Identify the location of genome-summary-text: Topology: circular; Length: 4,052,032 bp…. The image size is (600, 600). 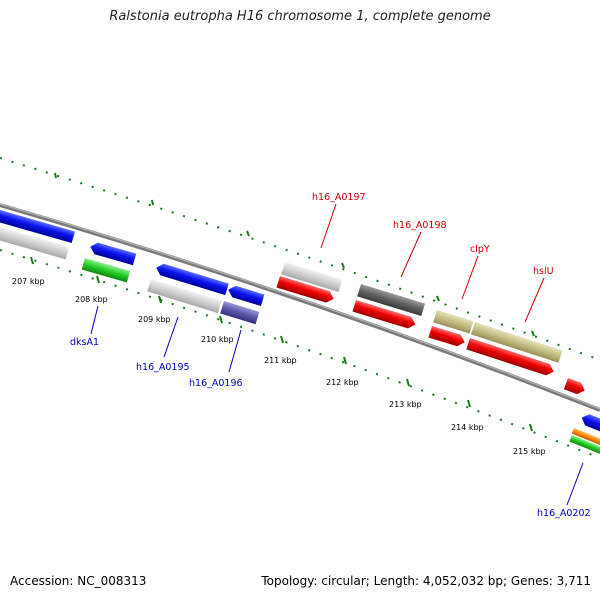
(426, 581).